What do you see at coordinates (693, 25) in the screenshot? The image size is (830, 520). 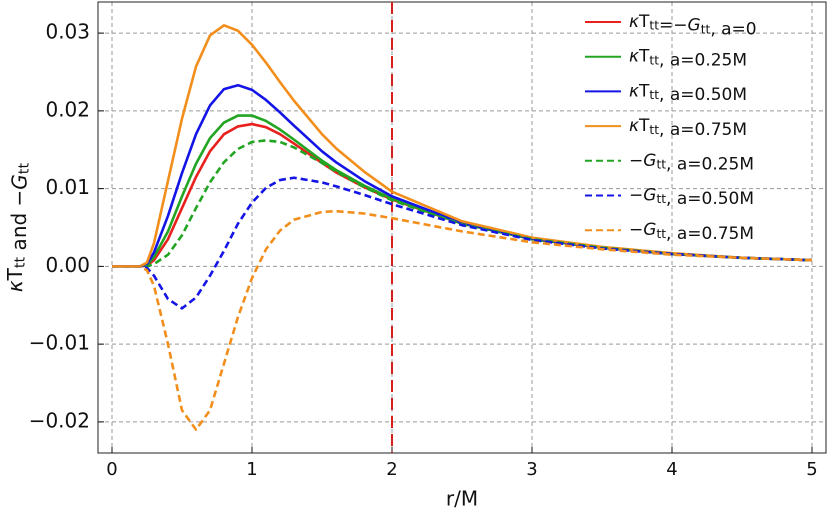 I see `legend-label: κTtt=−Gtt, a=0` at bounding box center [693, 25].